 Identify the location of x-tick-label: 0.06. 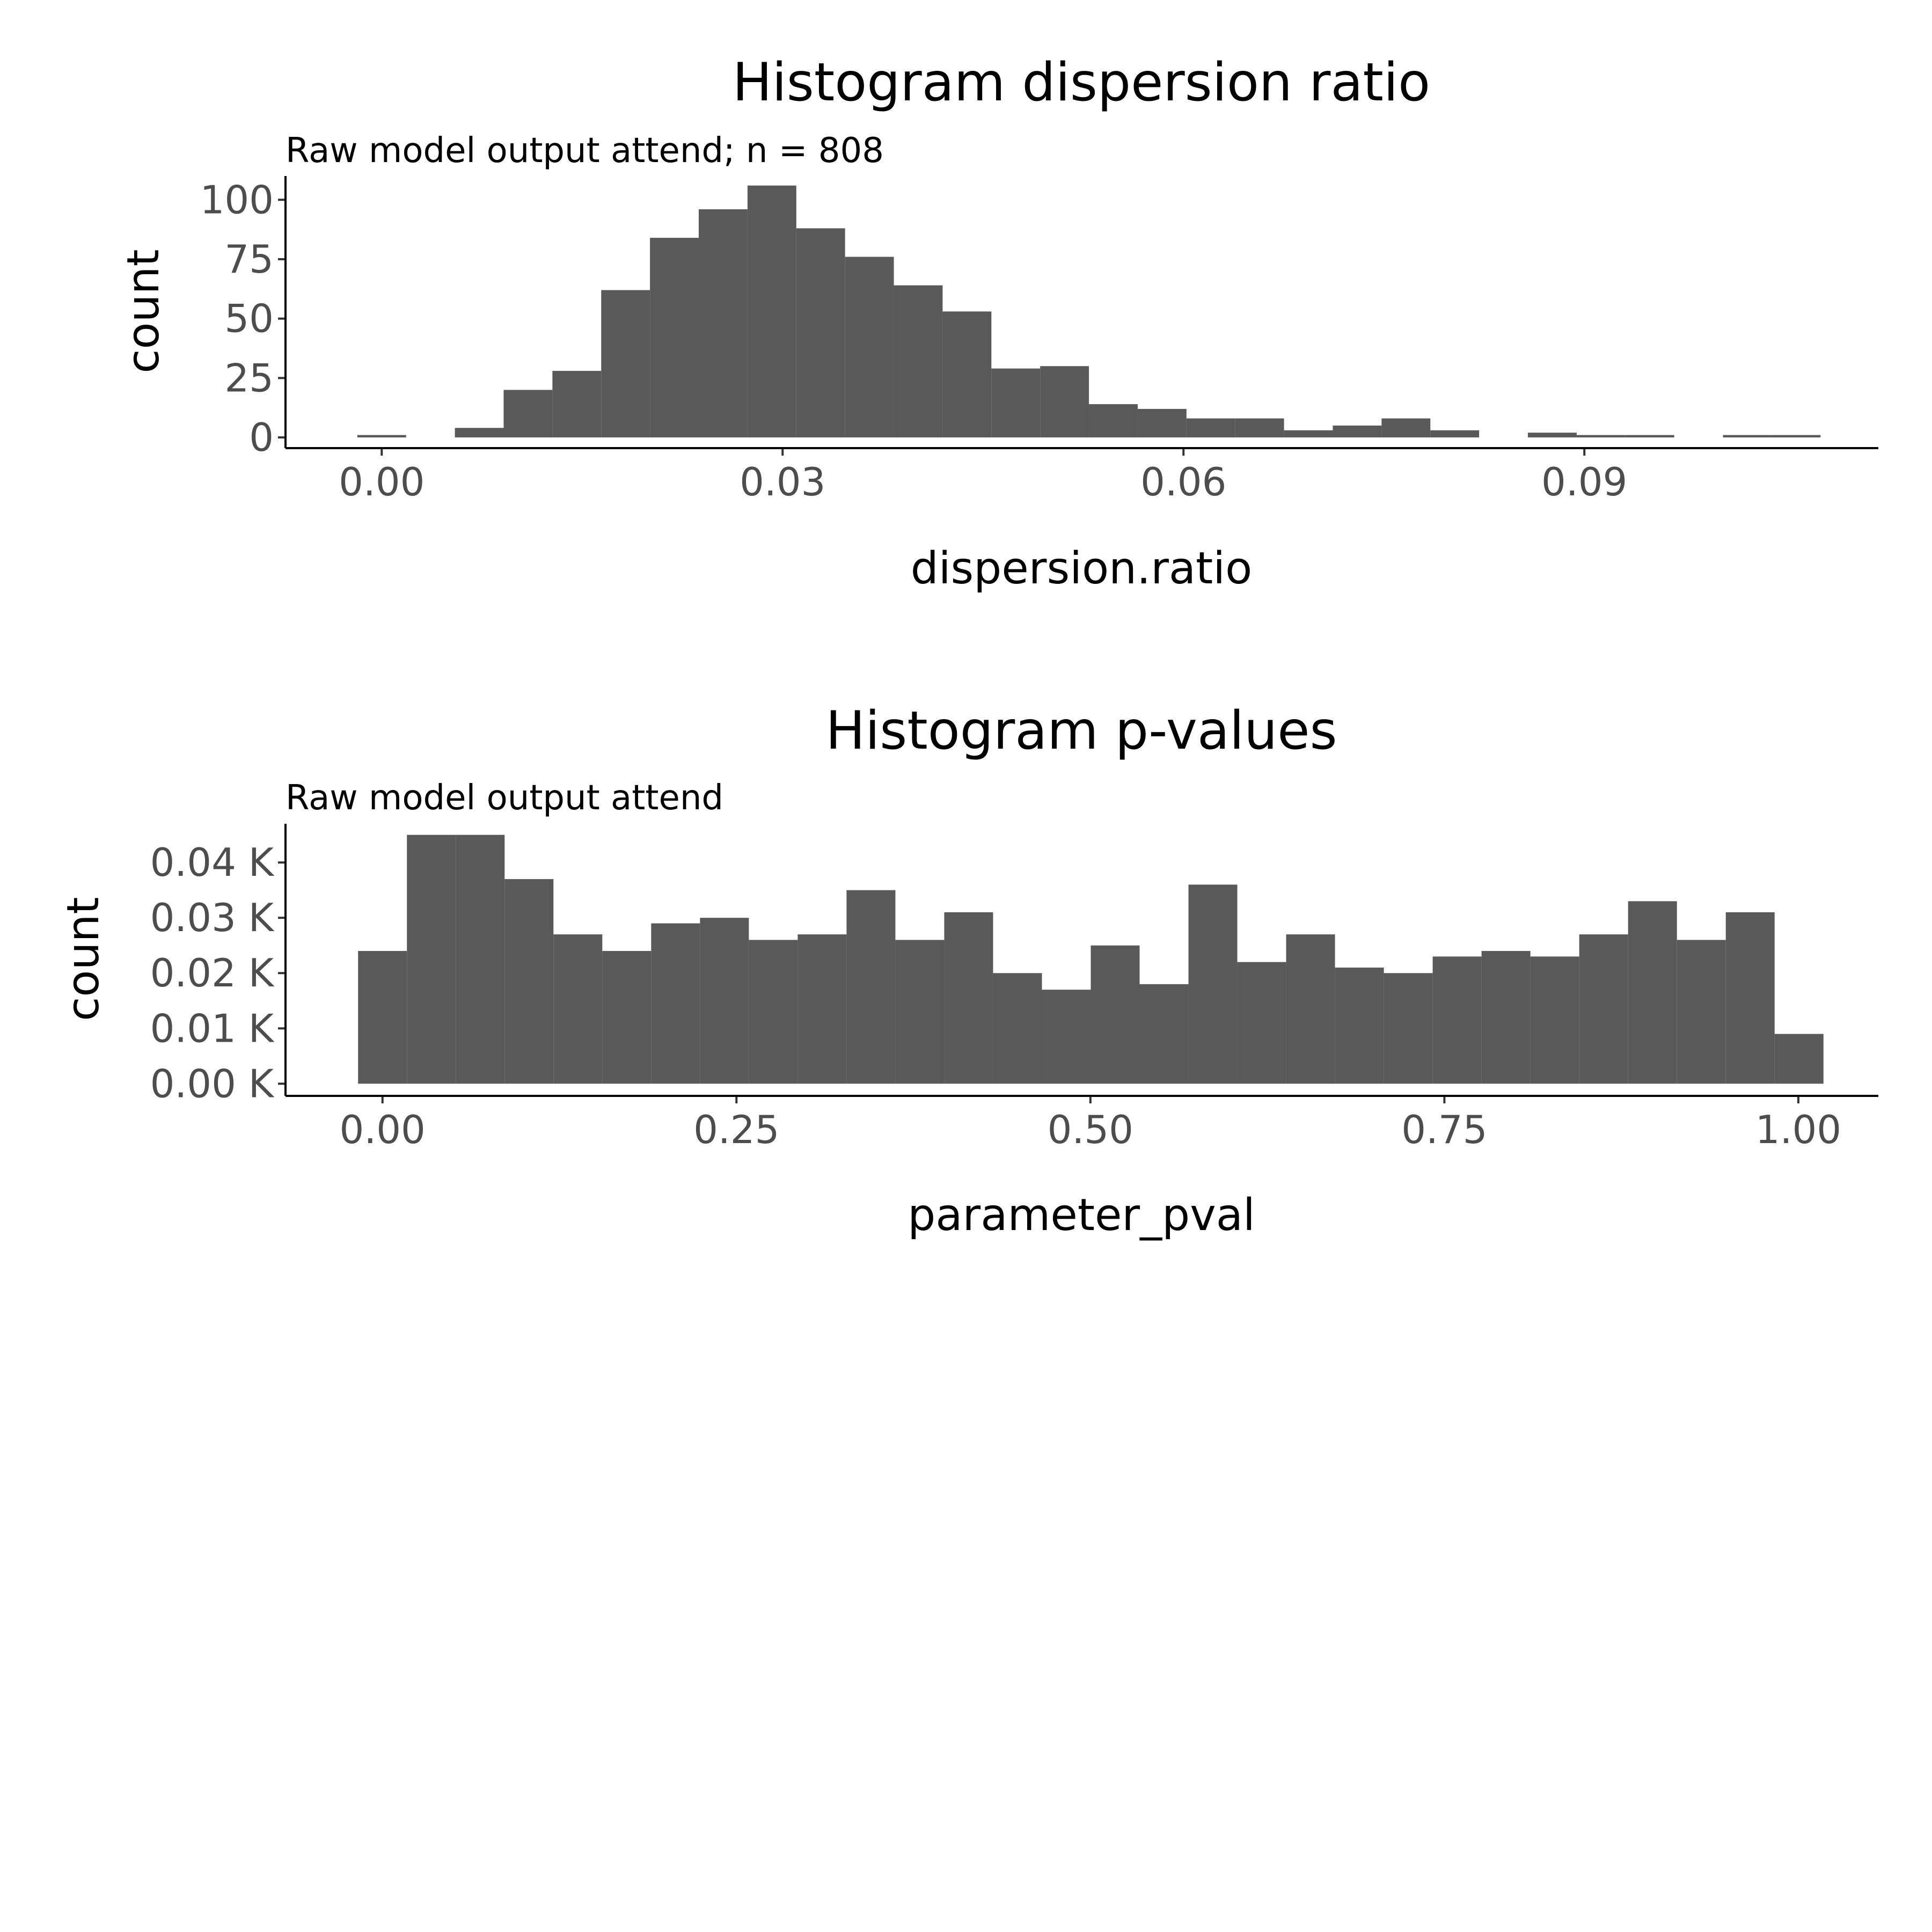
(1183, 481).